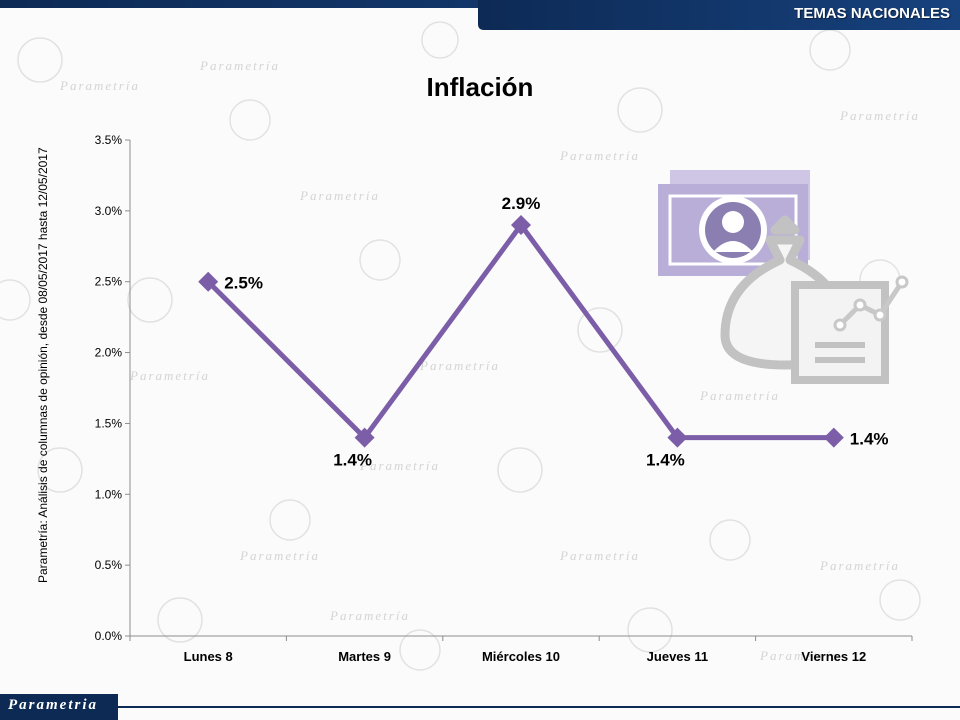 This screenshot has width=960, height=720. What do you see at coordinates (109, 494) in the screenshot?
I see `y-tick-label: 1.0%` at bounding box center [109, 494].